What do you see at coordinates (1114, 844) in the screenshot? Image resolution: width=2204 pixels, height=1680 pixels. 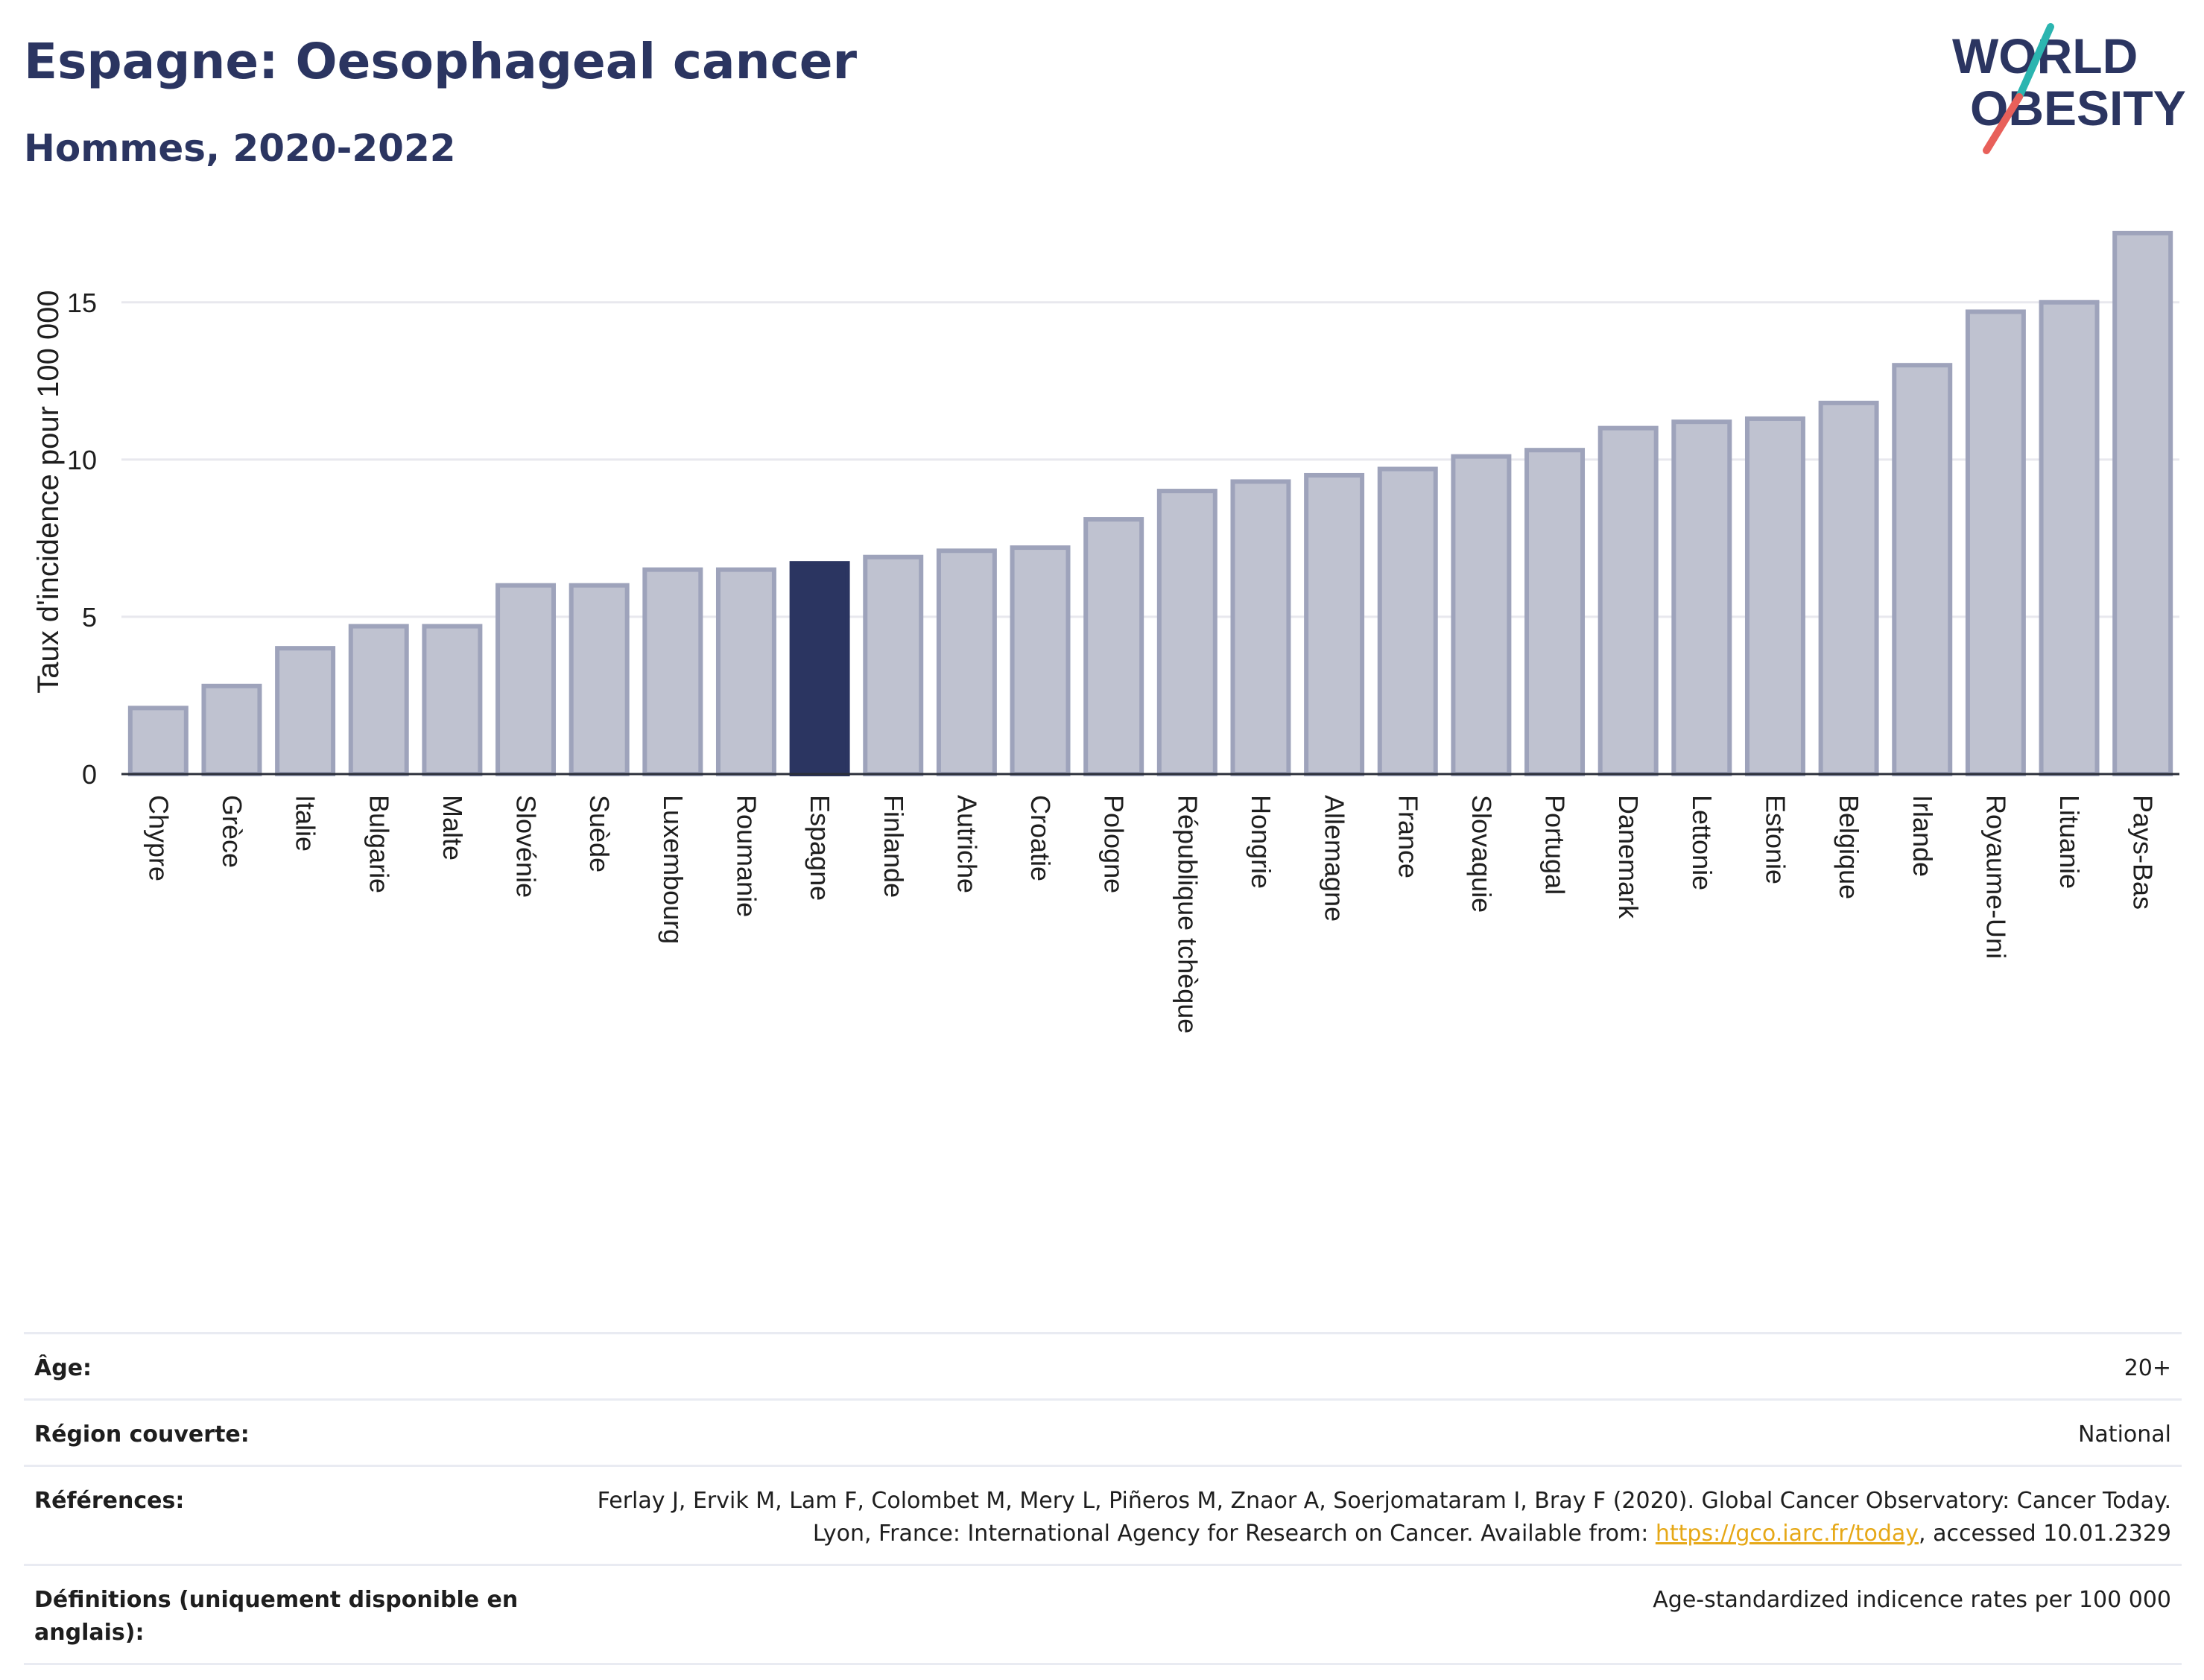 I see `x-tick-label: Pologne` at bounding box center [1114, 844].